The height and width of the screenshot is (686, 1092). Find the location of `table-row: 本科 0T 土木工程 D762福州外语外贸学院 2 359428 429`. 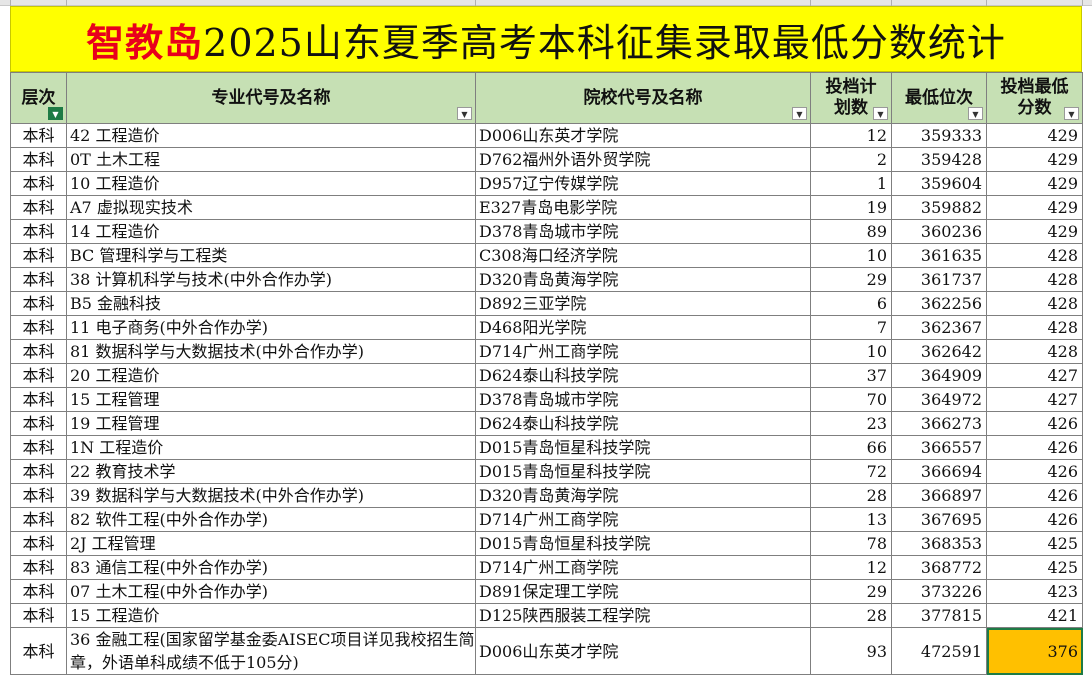

table-row: 本科 0T 土木工程 D762福州外语外贸学院 2 359428 429 is located at coordinates (546, 159).